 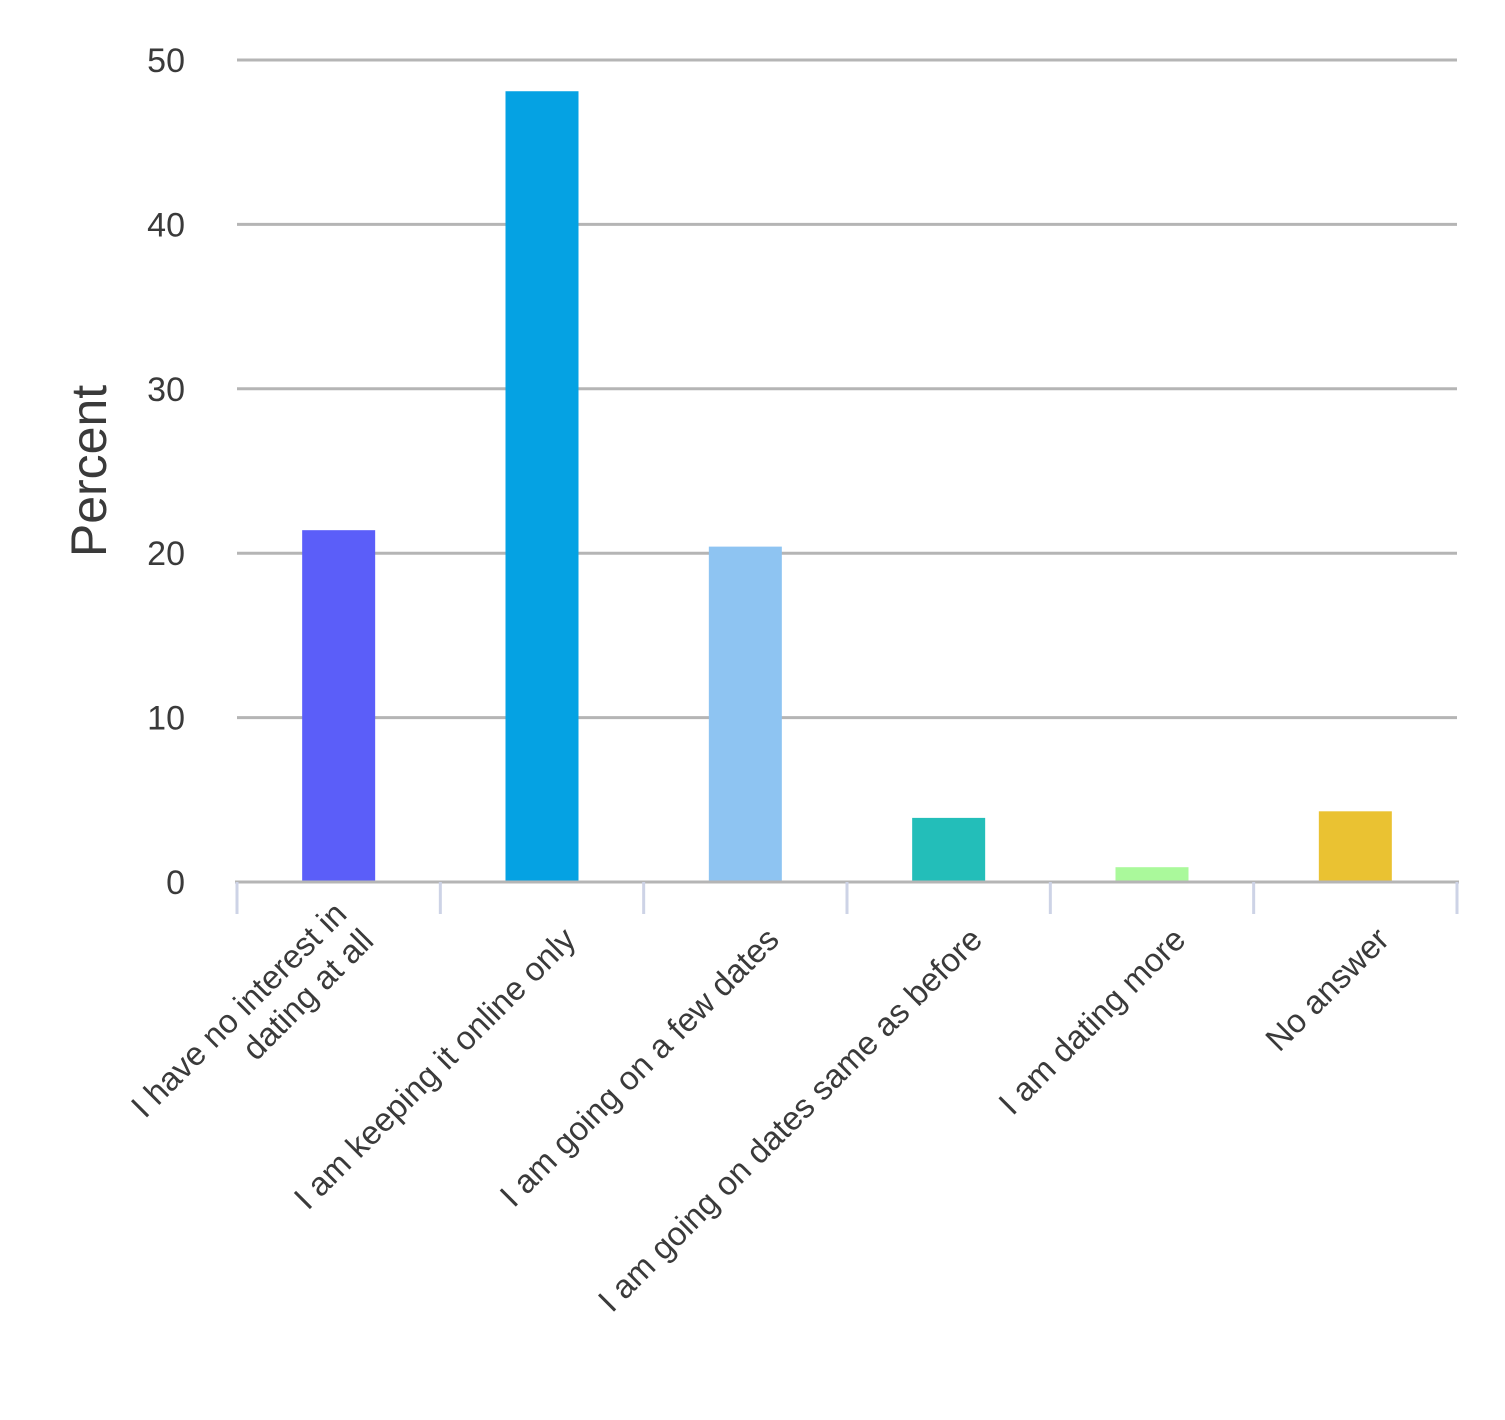 What do you see at coordinates (166, 554) in the screenshot?
I see `y-tick-label: 20` at bounding box center [166, 554].